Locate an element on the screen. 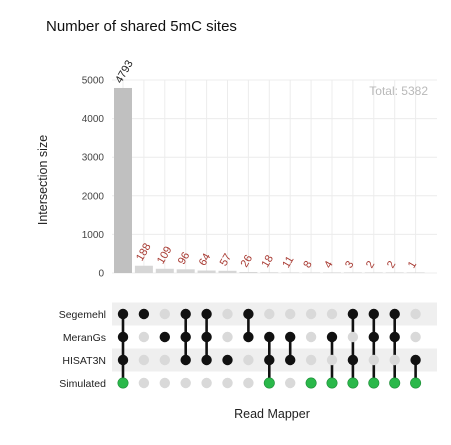  bar-label-13: 2 is located at coordinates (391, 264).